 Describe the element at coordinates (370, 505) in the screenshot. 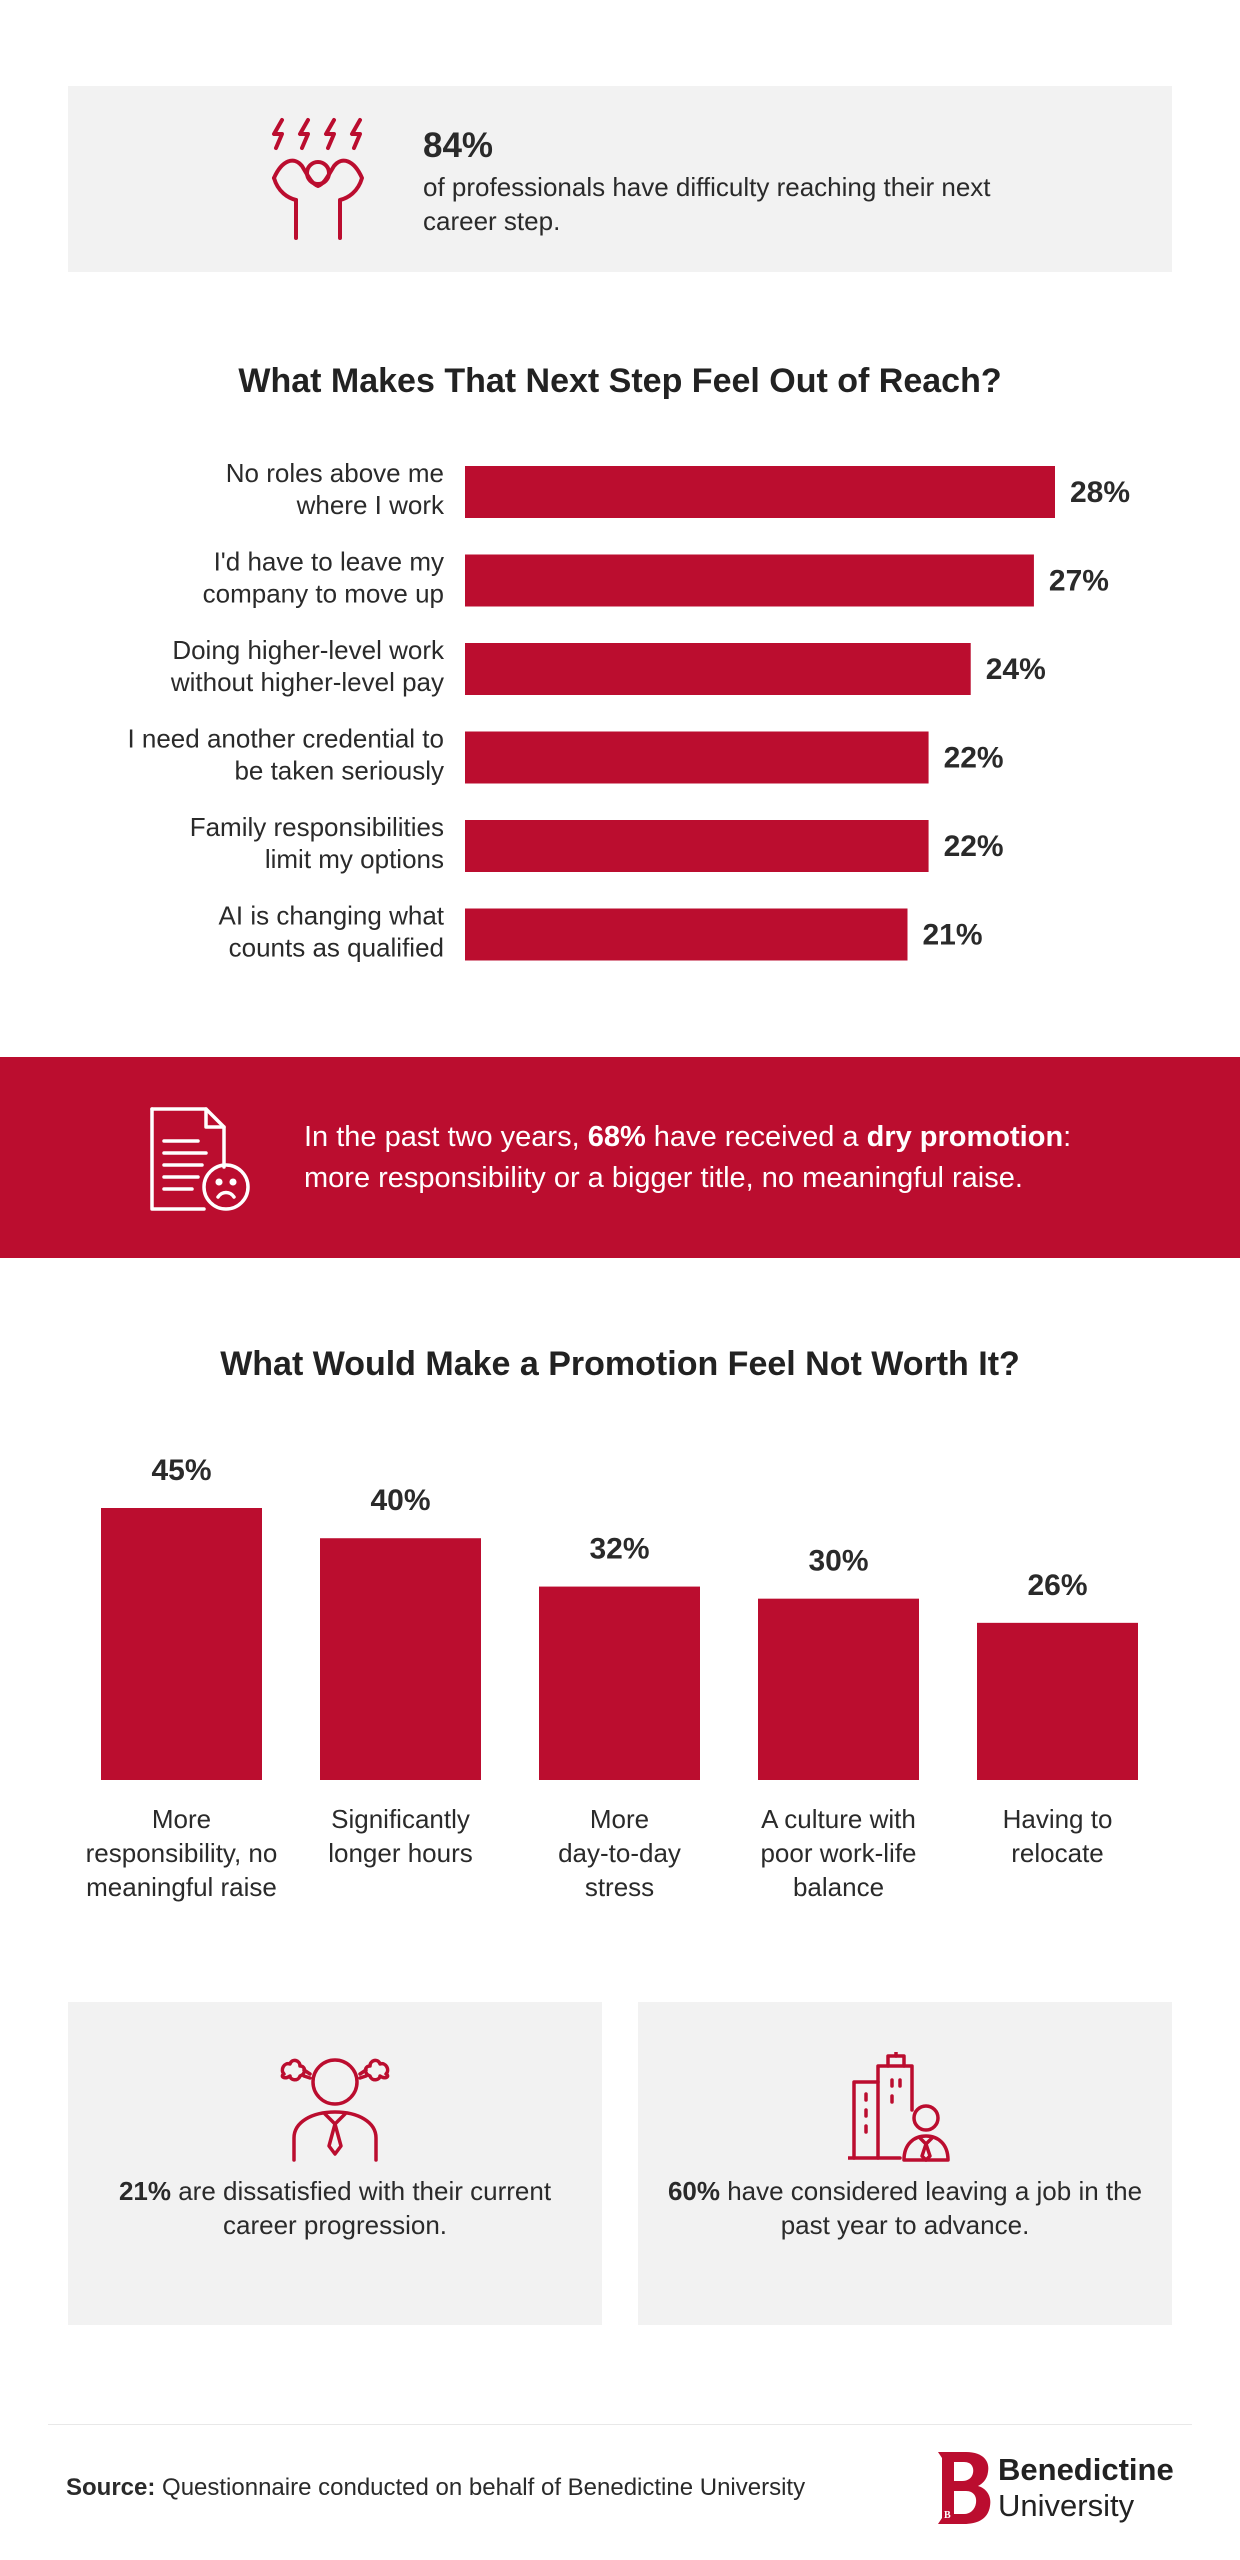

I see `hbar-category-label-0-1: where I work` at that location.